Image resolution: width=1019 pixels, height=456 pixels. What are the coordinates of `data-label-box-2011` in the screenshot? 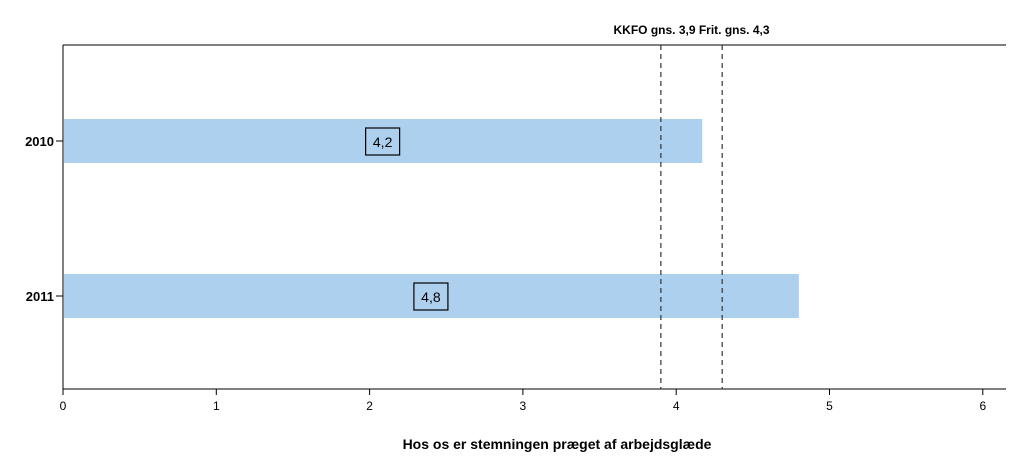 It's located at (431, 296).